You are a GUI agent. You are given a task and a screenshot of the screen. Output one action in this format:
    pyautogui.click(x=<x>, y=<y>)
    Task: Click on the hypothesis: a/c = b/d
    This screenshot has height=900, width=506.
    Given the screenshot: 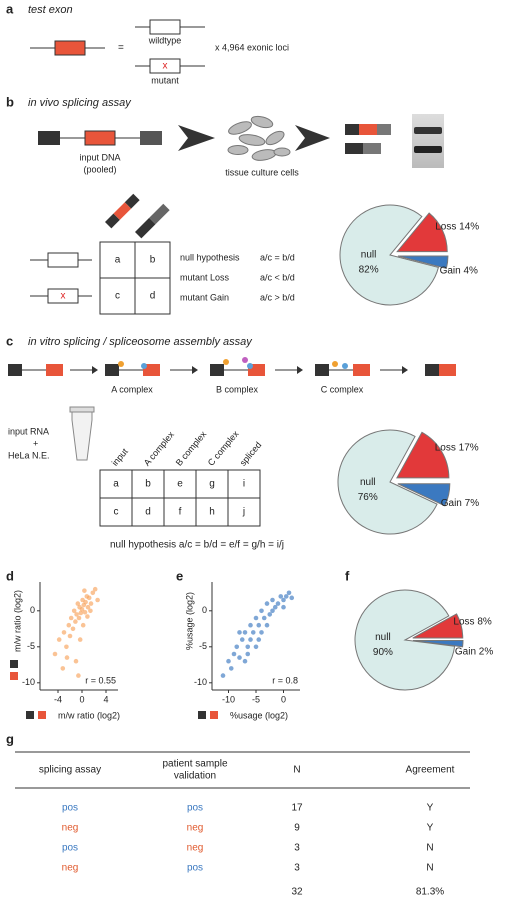 What is the action you would take?
    pyautogui.click(x=277, y=257)
    